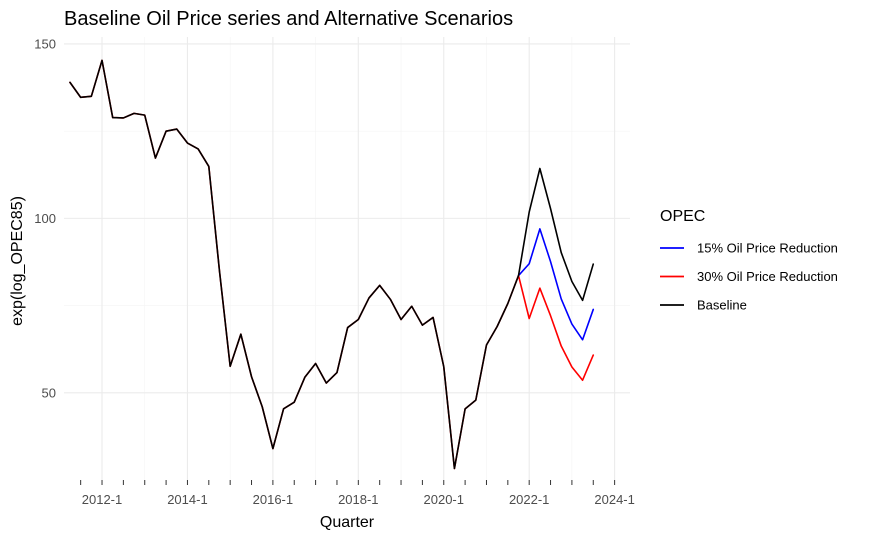 This screenshot has width=875, height=540. Describe the element at coordinates (614, 499) in the screenshot. I see `x-tick-label: 2024-1` at that location.